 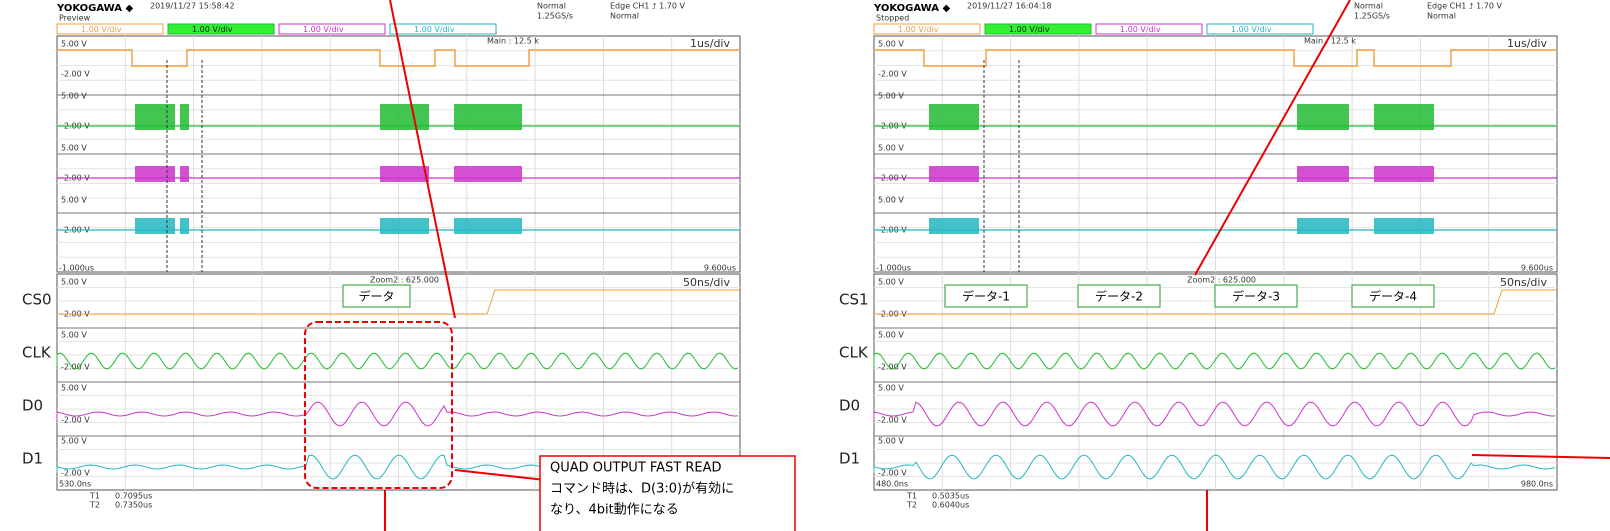 I want to click on waveform, so click(x=1215, y=58).